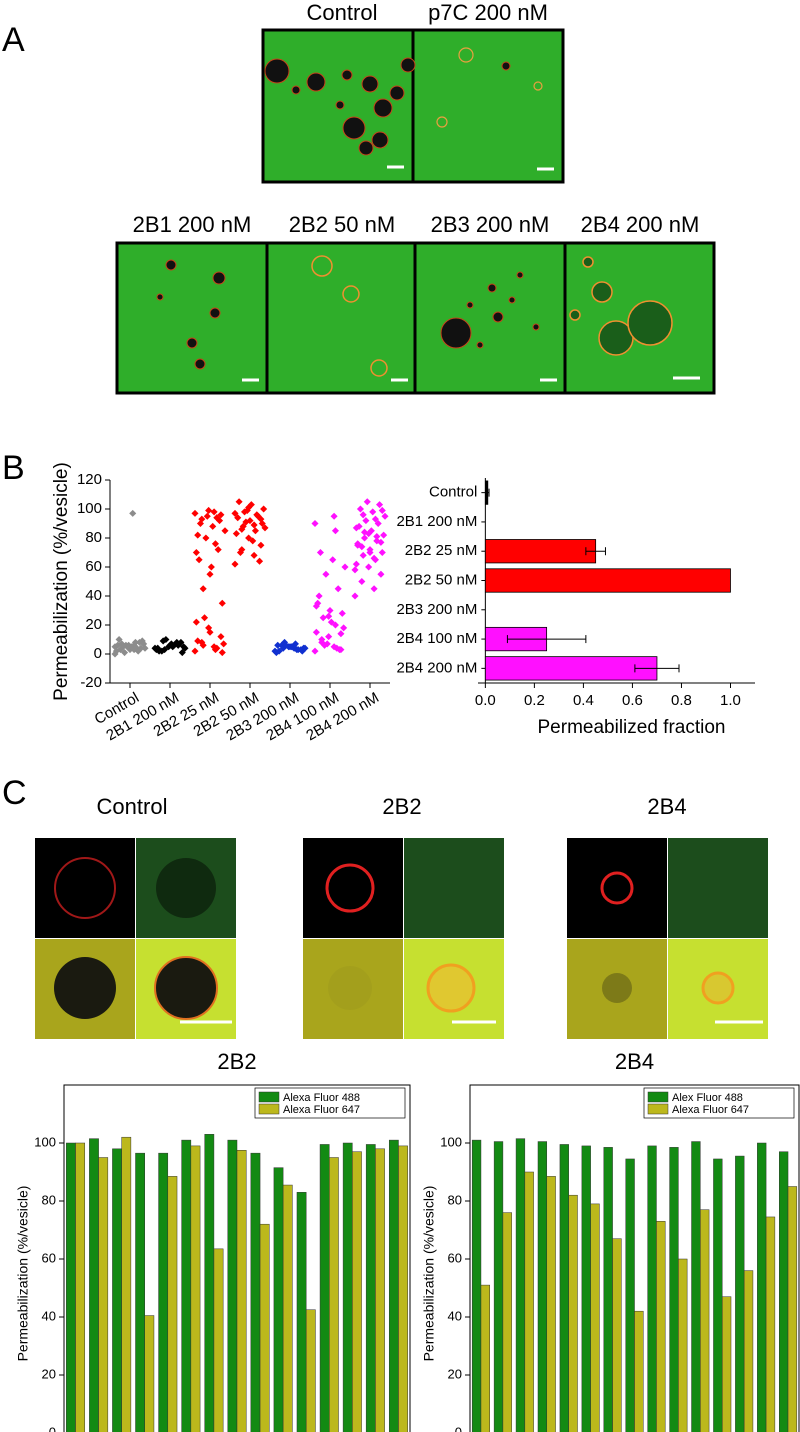 The width and height of the screenshot is (800, 1432). I want to click on y-tick-label: 120, so click(89, 479).